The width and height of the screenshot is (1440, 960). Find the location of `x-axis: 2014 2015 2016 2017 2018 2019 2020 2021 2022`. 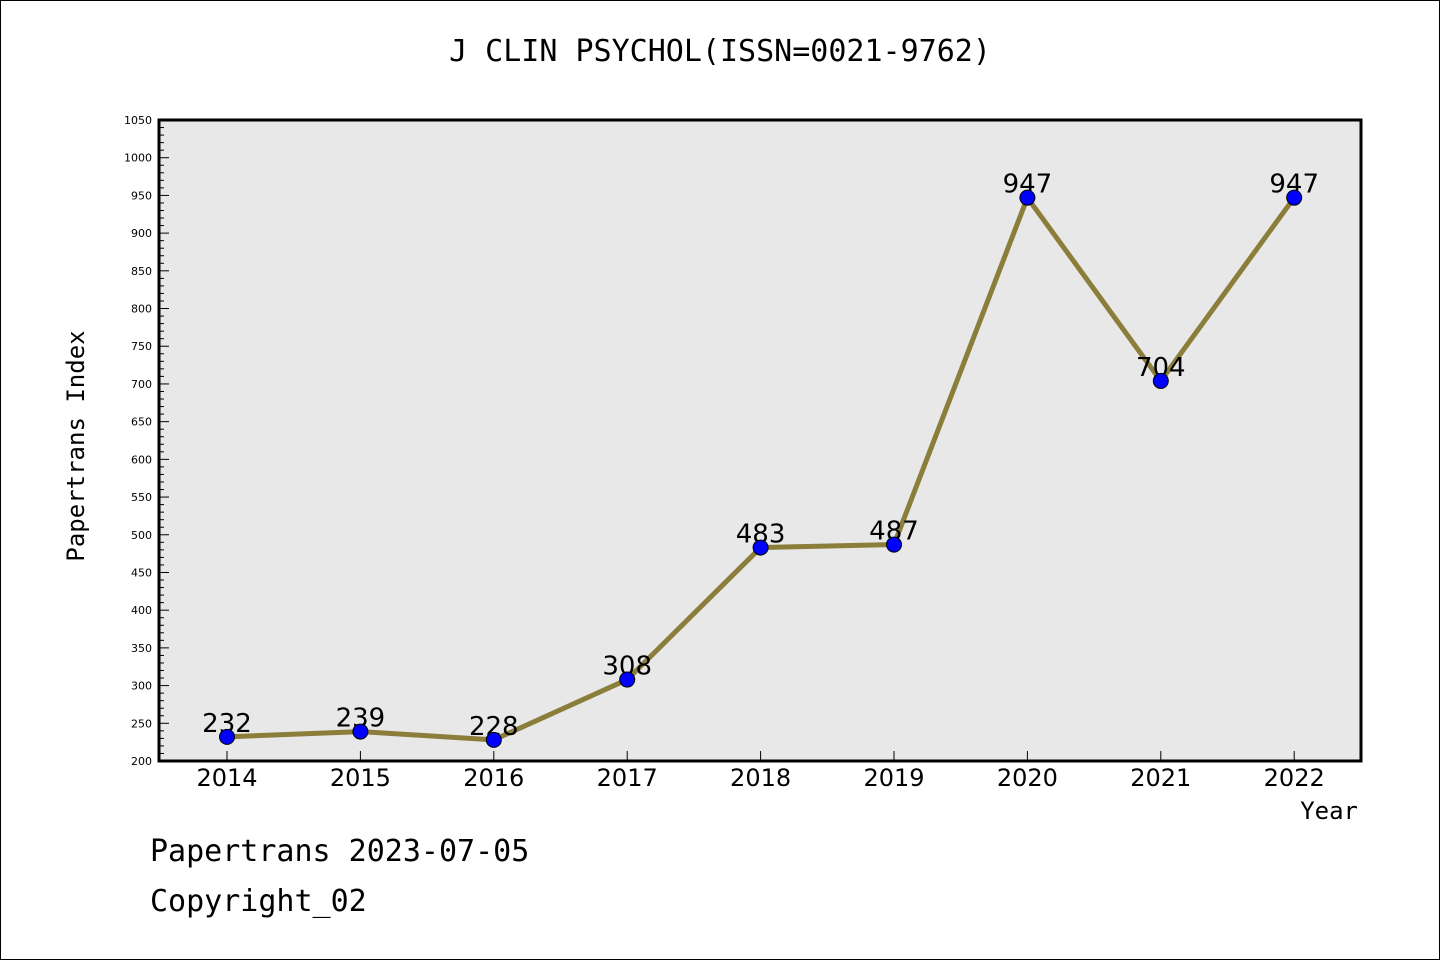

x-axis: 2014 2015 2016 2017 2018 2019 2020 2021 2022 is located at coordinates (760, 771).